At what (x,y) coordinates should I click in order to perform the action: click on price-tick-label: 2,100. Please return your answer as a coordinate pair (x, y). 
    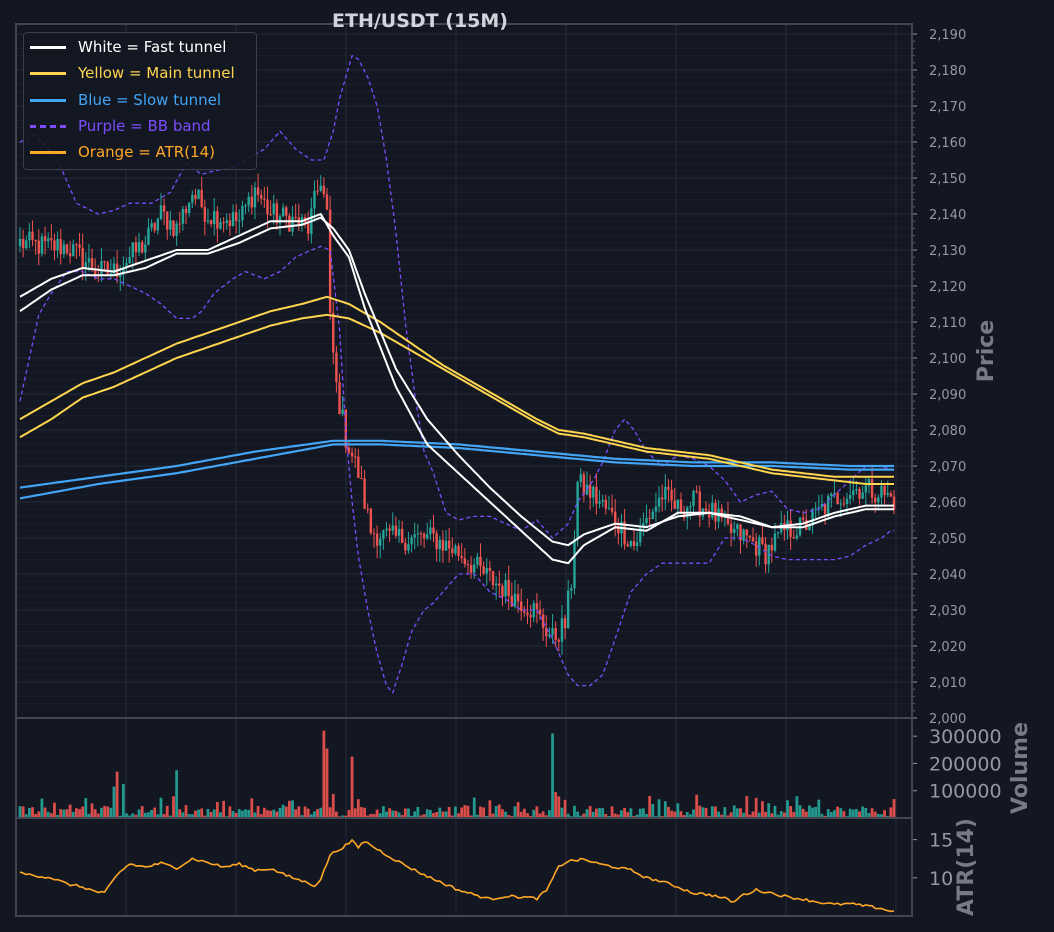
    Looking at the image, I should click on (947, 359).